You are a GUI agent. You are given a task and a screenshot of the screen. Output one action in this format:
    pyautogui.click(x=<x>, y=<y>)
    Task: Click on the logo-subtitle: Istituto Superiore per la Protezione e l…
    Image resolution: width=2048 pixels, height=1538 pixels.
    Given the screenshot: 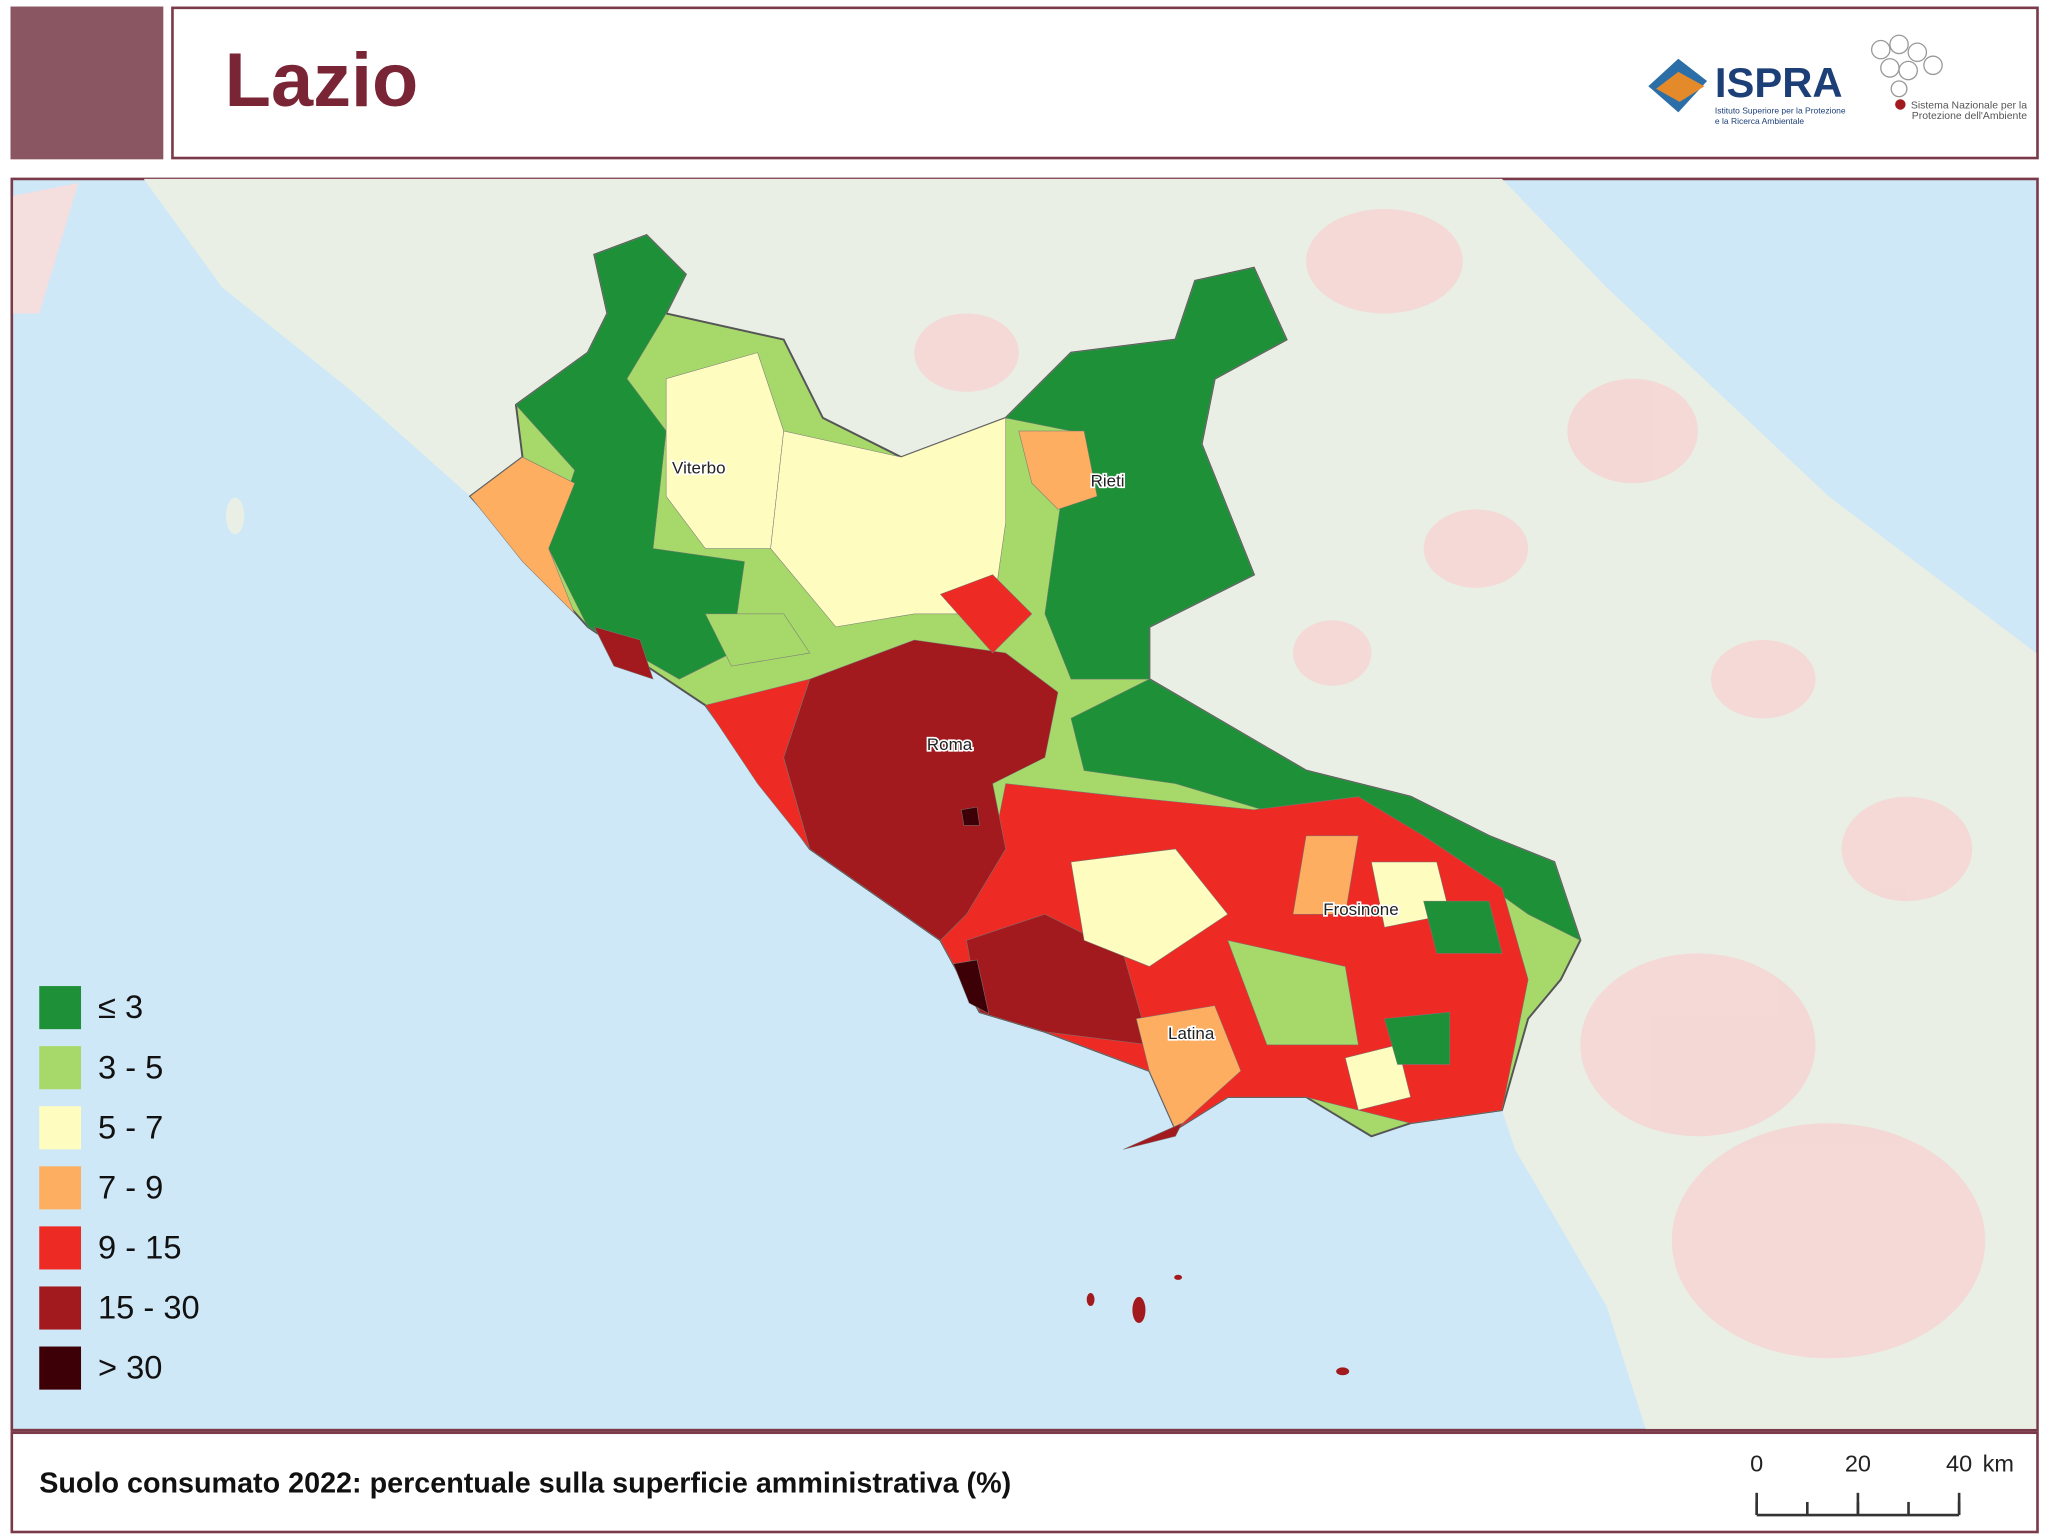 What is the action you would take?
    pyautogui.click(x=1780, y=117)
    